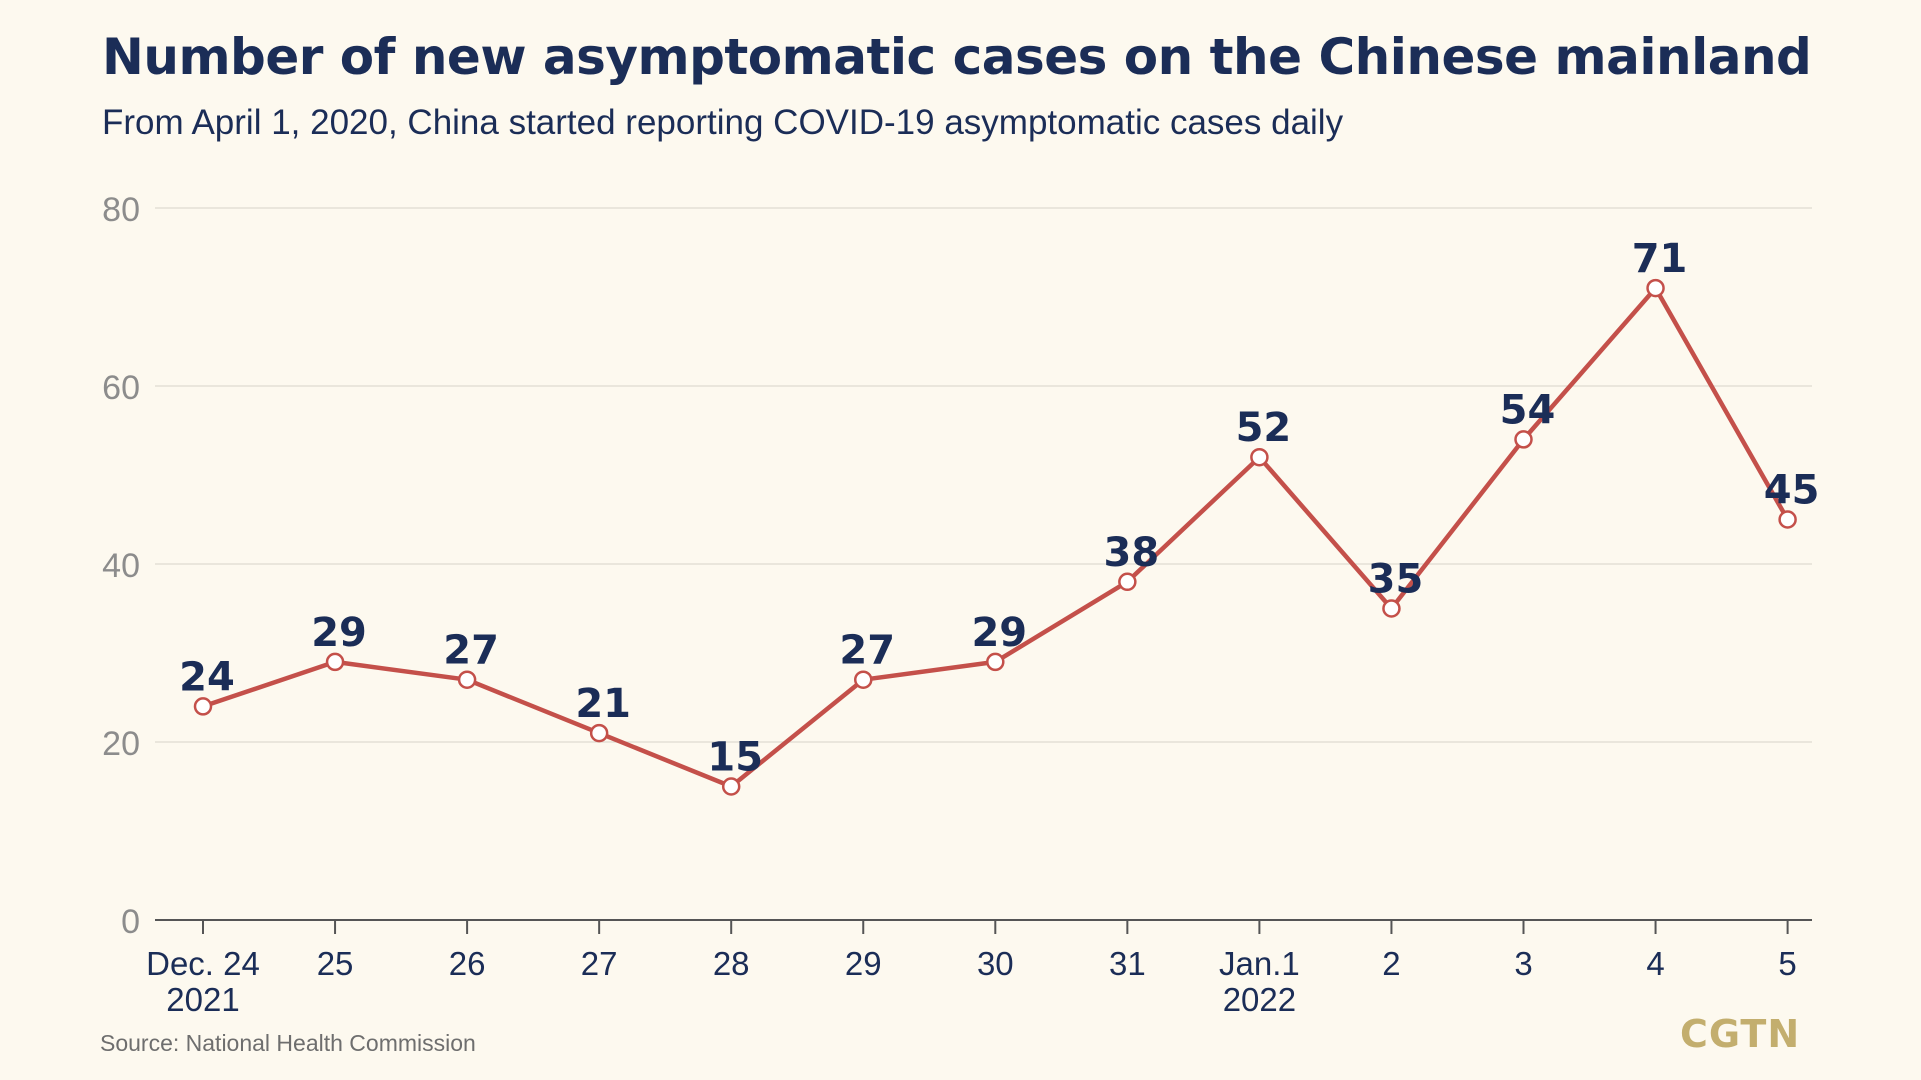 The width and height of the screenshot is (1921, 1080). Describe the element at coordinates (203, 963) in the screenshot. I see `x-tick-label: Dec. 24` at that location.